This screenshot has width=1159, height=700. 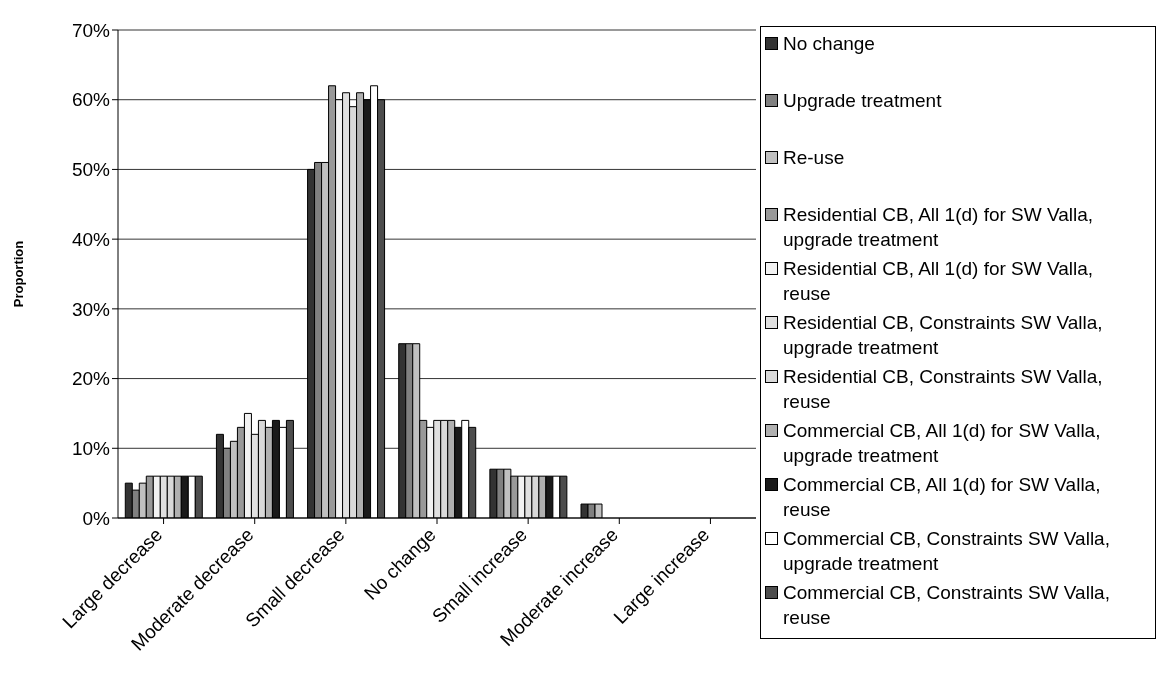 I want to click on legend-label: Residential CB, Constraints SW Valla, reuse, so click(x=943, y=389).